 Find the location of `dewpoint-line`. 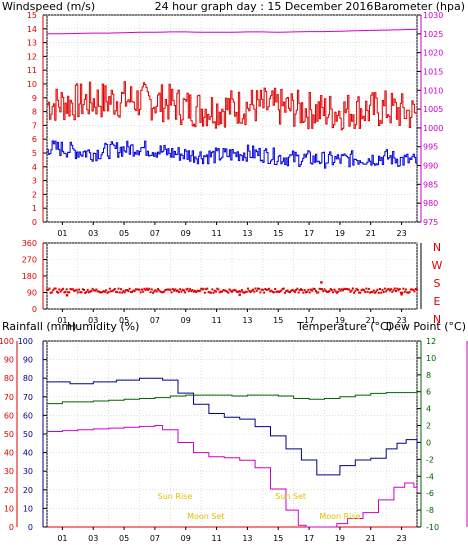

dewpoint-line is located at coordinates (232, 476).